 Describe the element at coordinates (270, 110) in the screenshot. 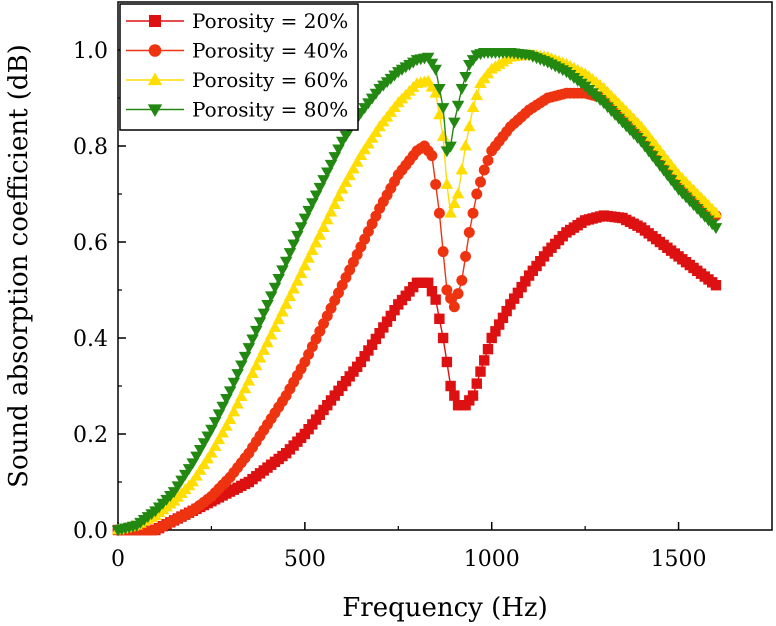

I see `legend-label: Porosity = 80%` at that location.